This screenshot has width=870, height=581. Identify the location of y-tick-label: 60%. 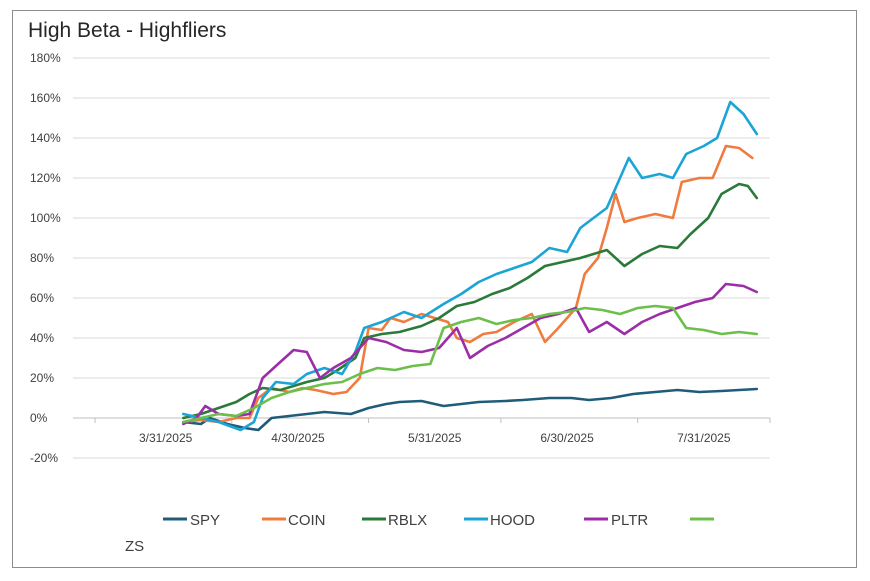
(42, 298).